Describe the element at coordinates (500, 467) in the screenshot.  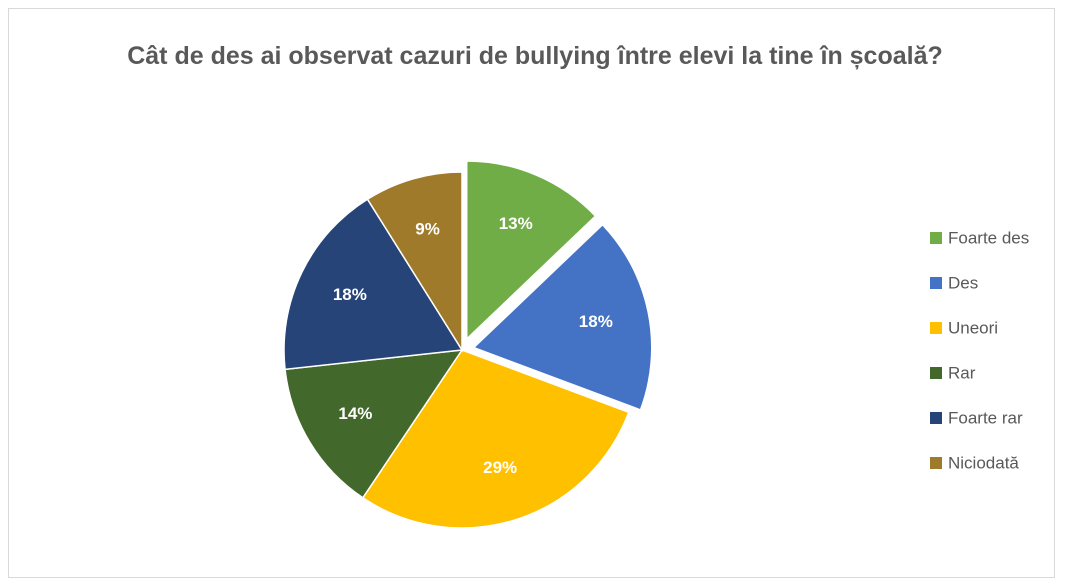
I see `data-label: 29%` at that location.